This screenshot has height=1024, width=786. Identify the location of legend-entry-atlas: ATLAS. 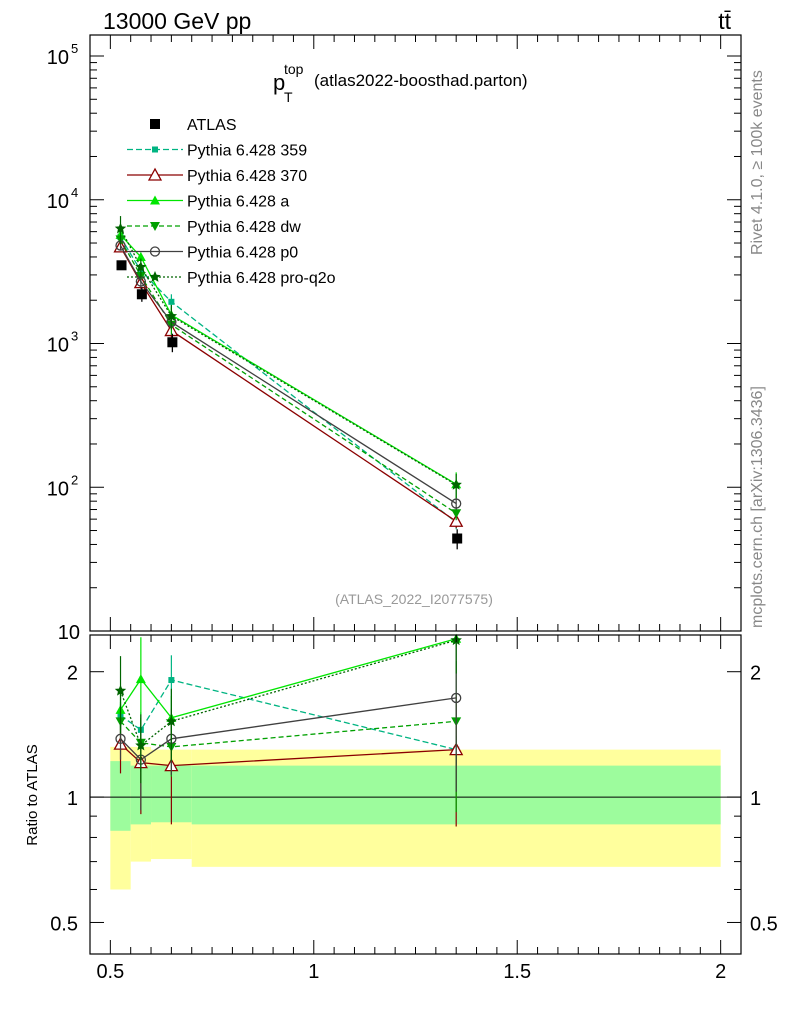
(193, 125).